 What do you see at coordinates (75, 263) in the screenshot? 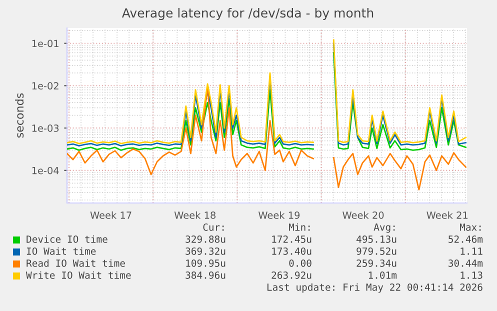
I see `legend-label: Read IO Wait time` at bounding box center [75, 263].